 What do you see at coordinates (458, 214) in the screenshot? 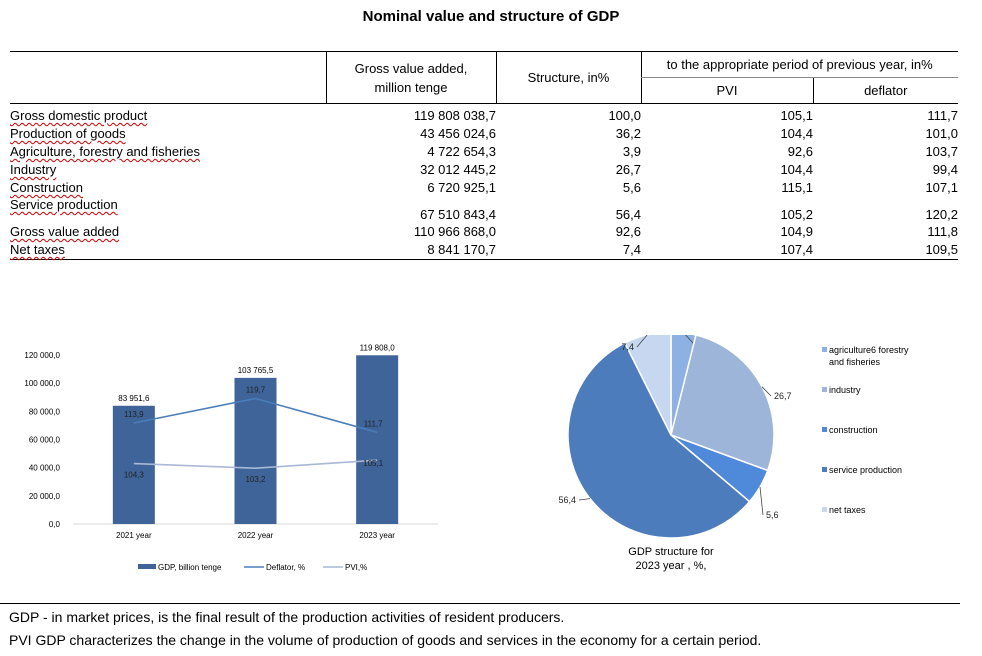
I see `cell-gva: 67 510 843,4` at bounding box center [458, 214].